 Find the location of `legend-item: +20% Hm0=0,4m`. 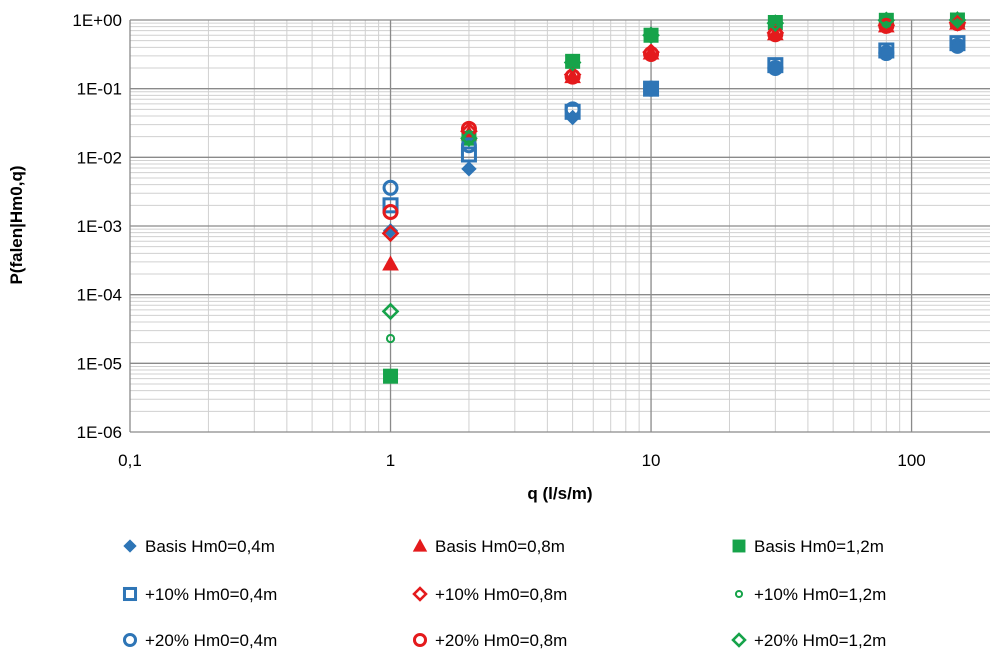

legend-item: +20% Hm0=0,4m is located at coordinates (199, 640).